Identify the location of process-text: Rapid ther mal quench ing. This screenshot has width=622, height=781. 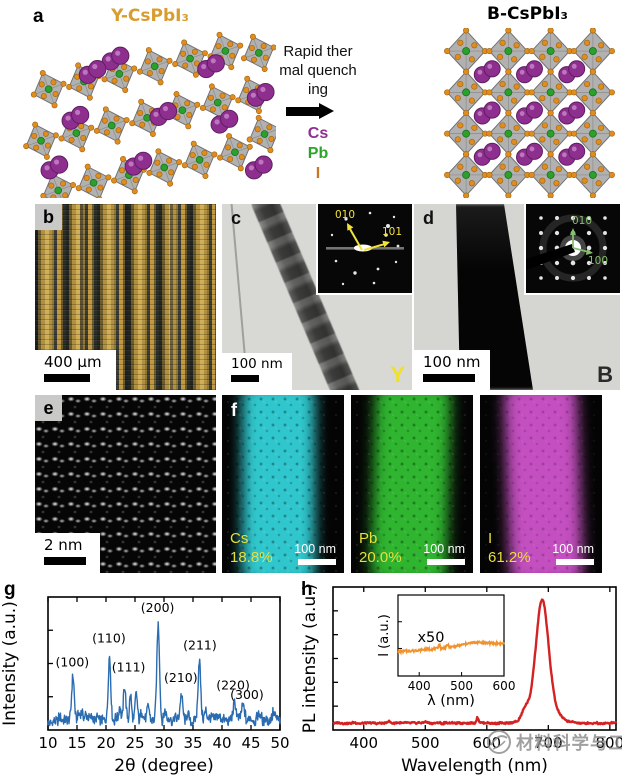
(318, 70).